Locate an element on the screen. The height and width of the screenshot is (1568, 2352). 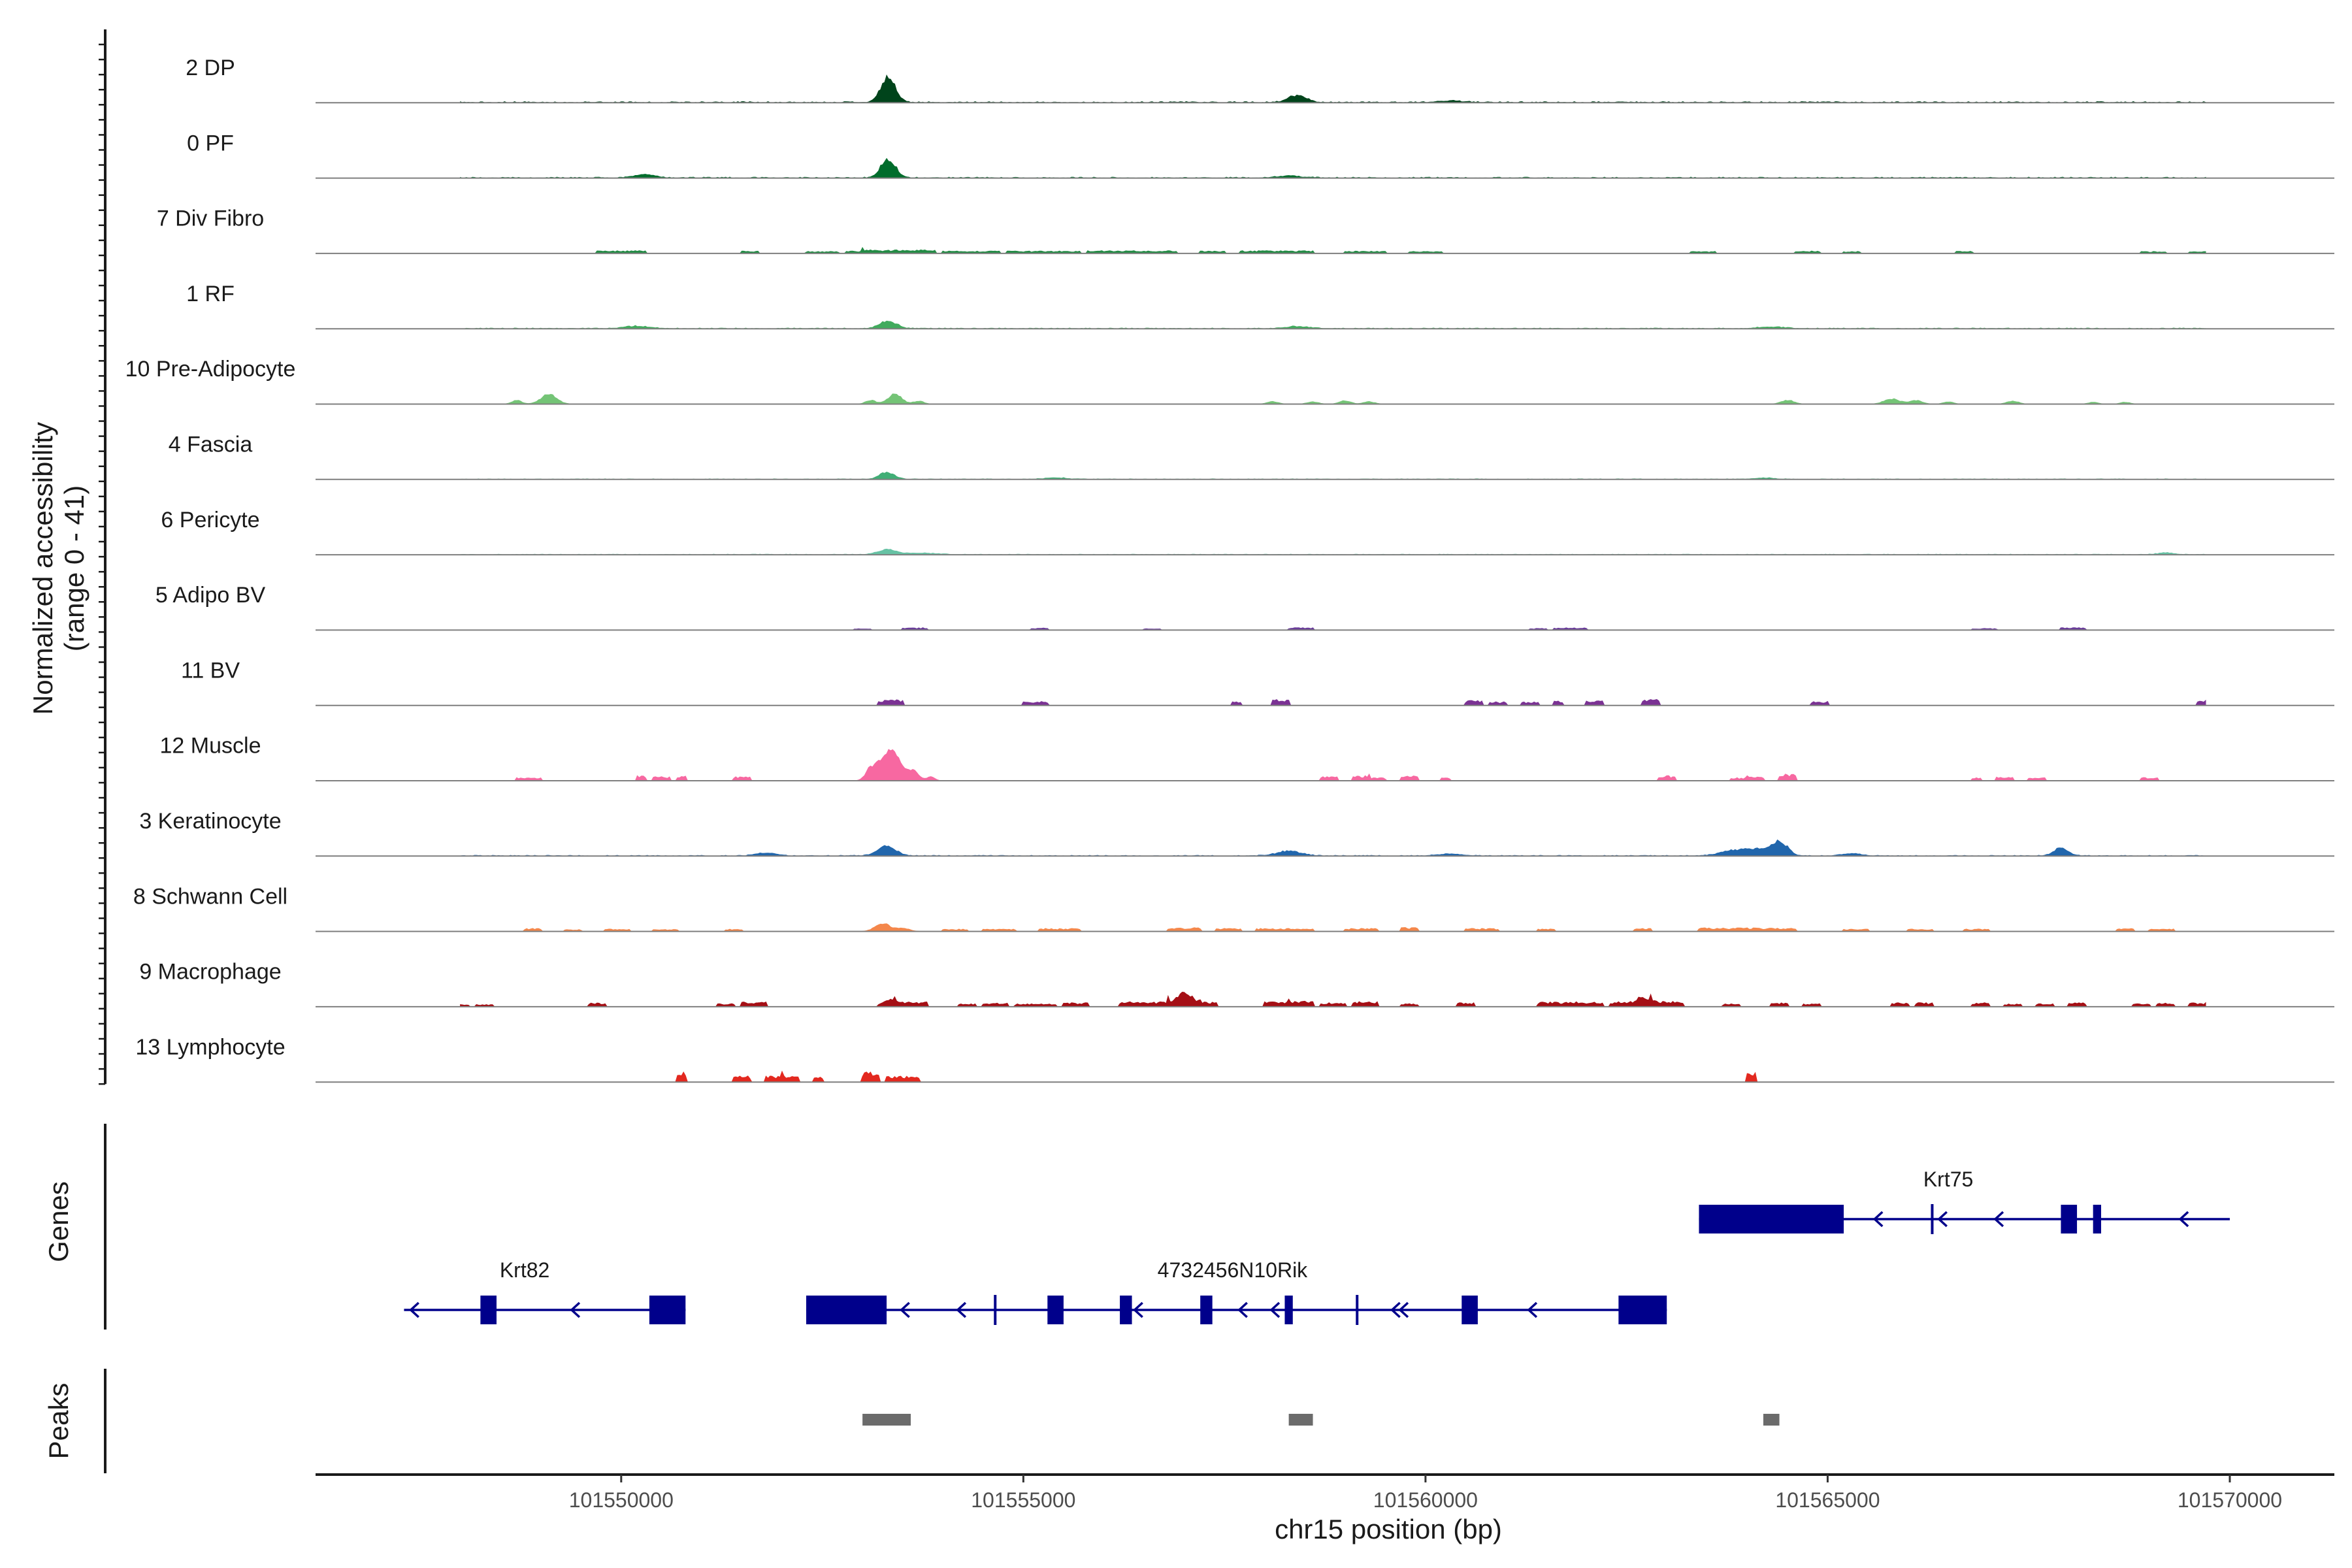
track-label: 12 Muscle is located at coordinates (210, 746).